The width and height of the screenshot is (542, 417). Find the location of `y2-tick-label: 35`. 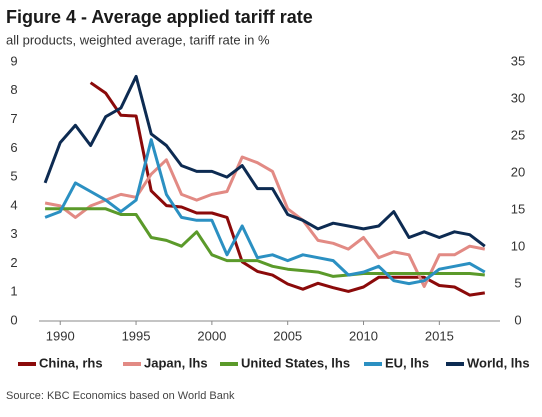

y2-tick-label: 35 is located at coordinates (518, 60).